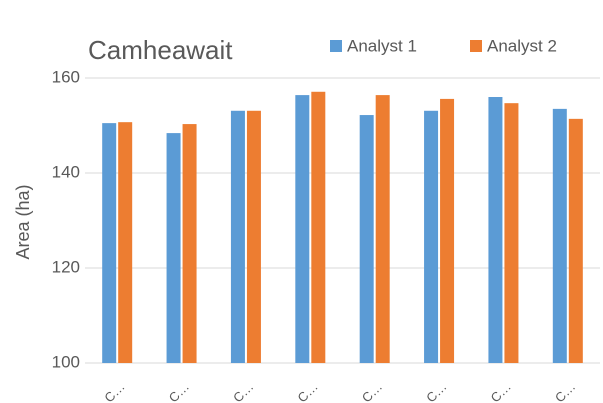 This screenshot has height=403, width=603. I want to click on chart-title: Camheawait, so click(160, 50).